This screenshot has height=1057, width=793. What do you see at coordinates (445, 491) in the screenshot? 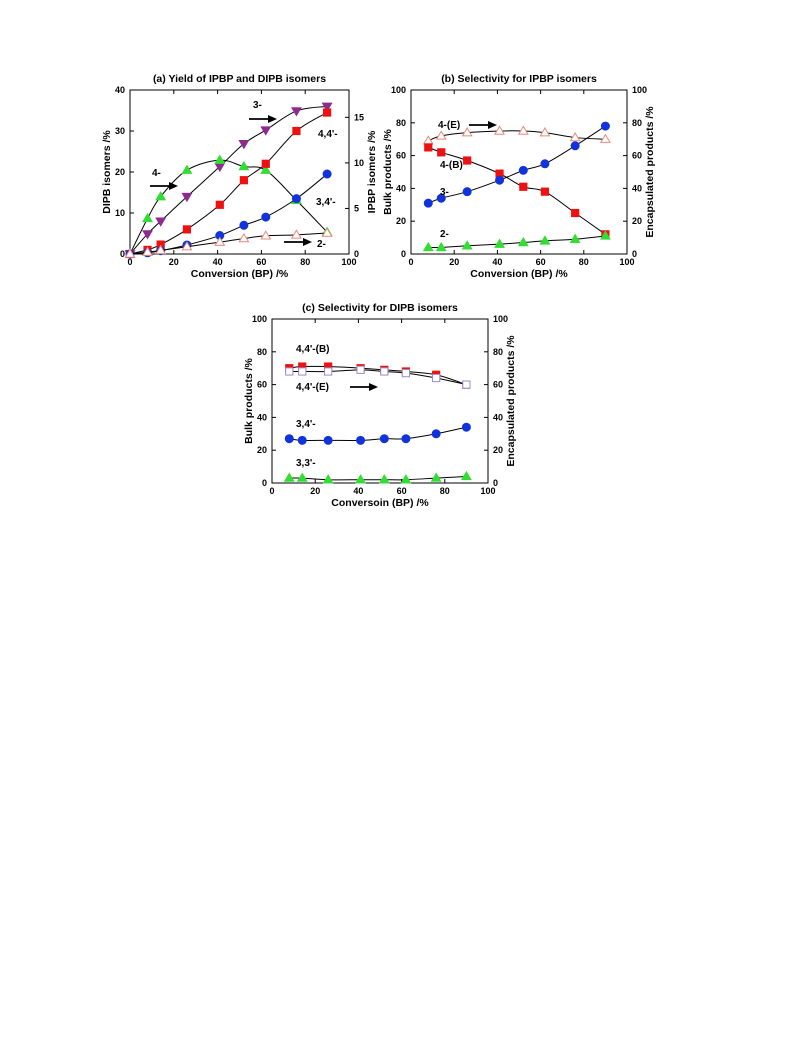
I see `x-tick-label: 80` at bounding box center [445, 491].